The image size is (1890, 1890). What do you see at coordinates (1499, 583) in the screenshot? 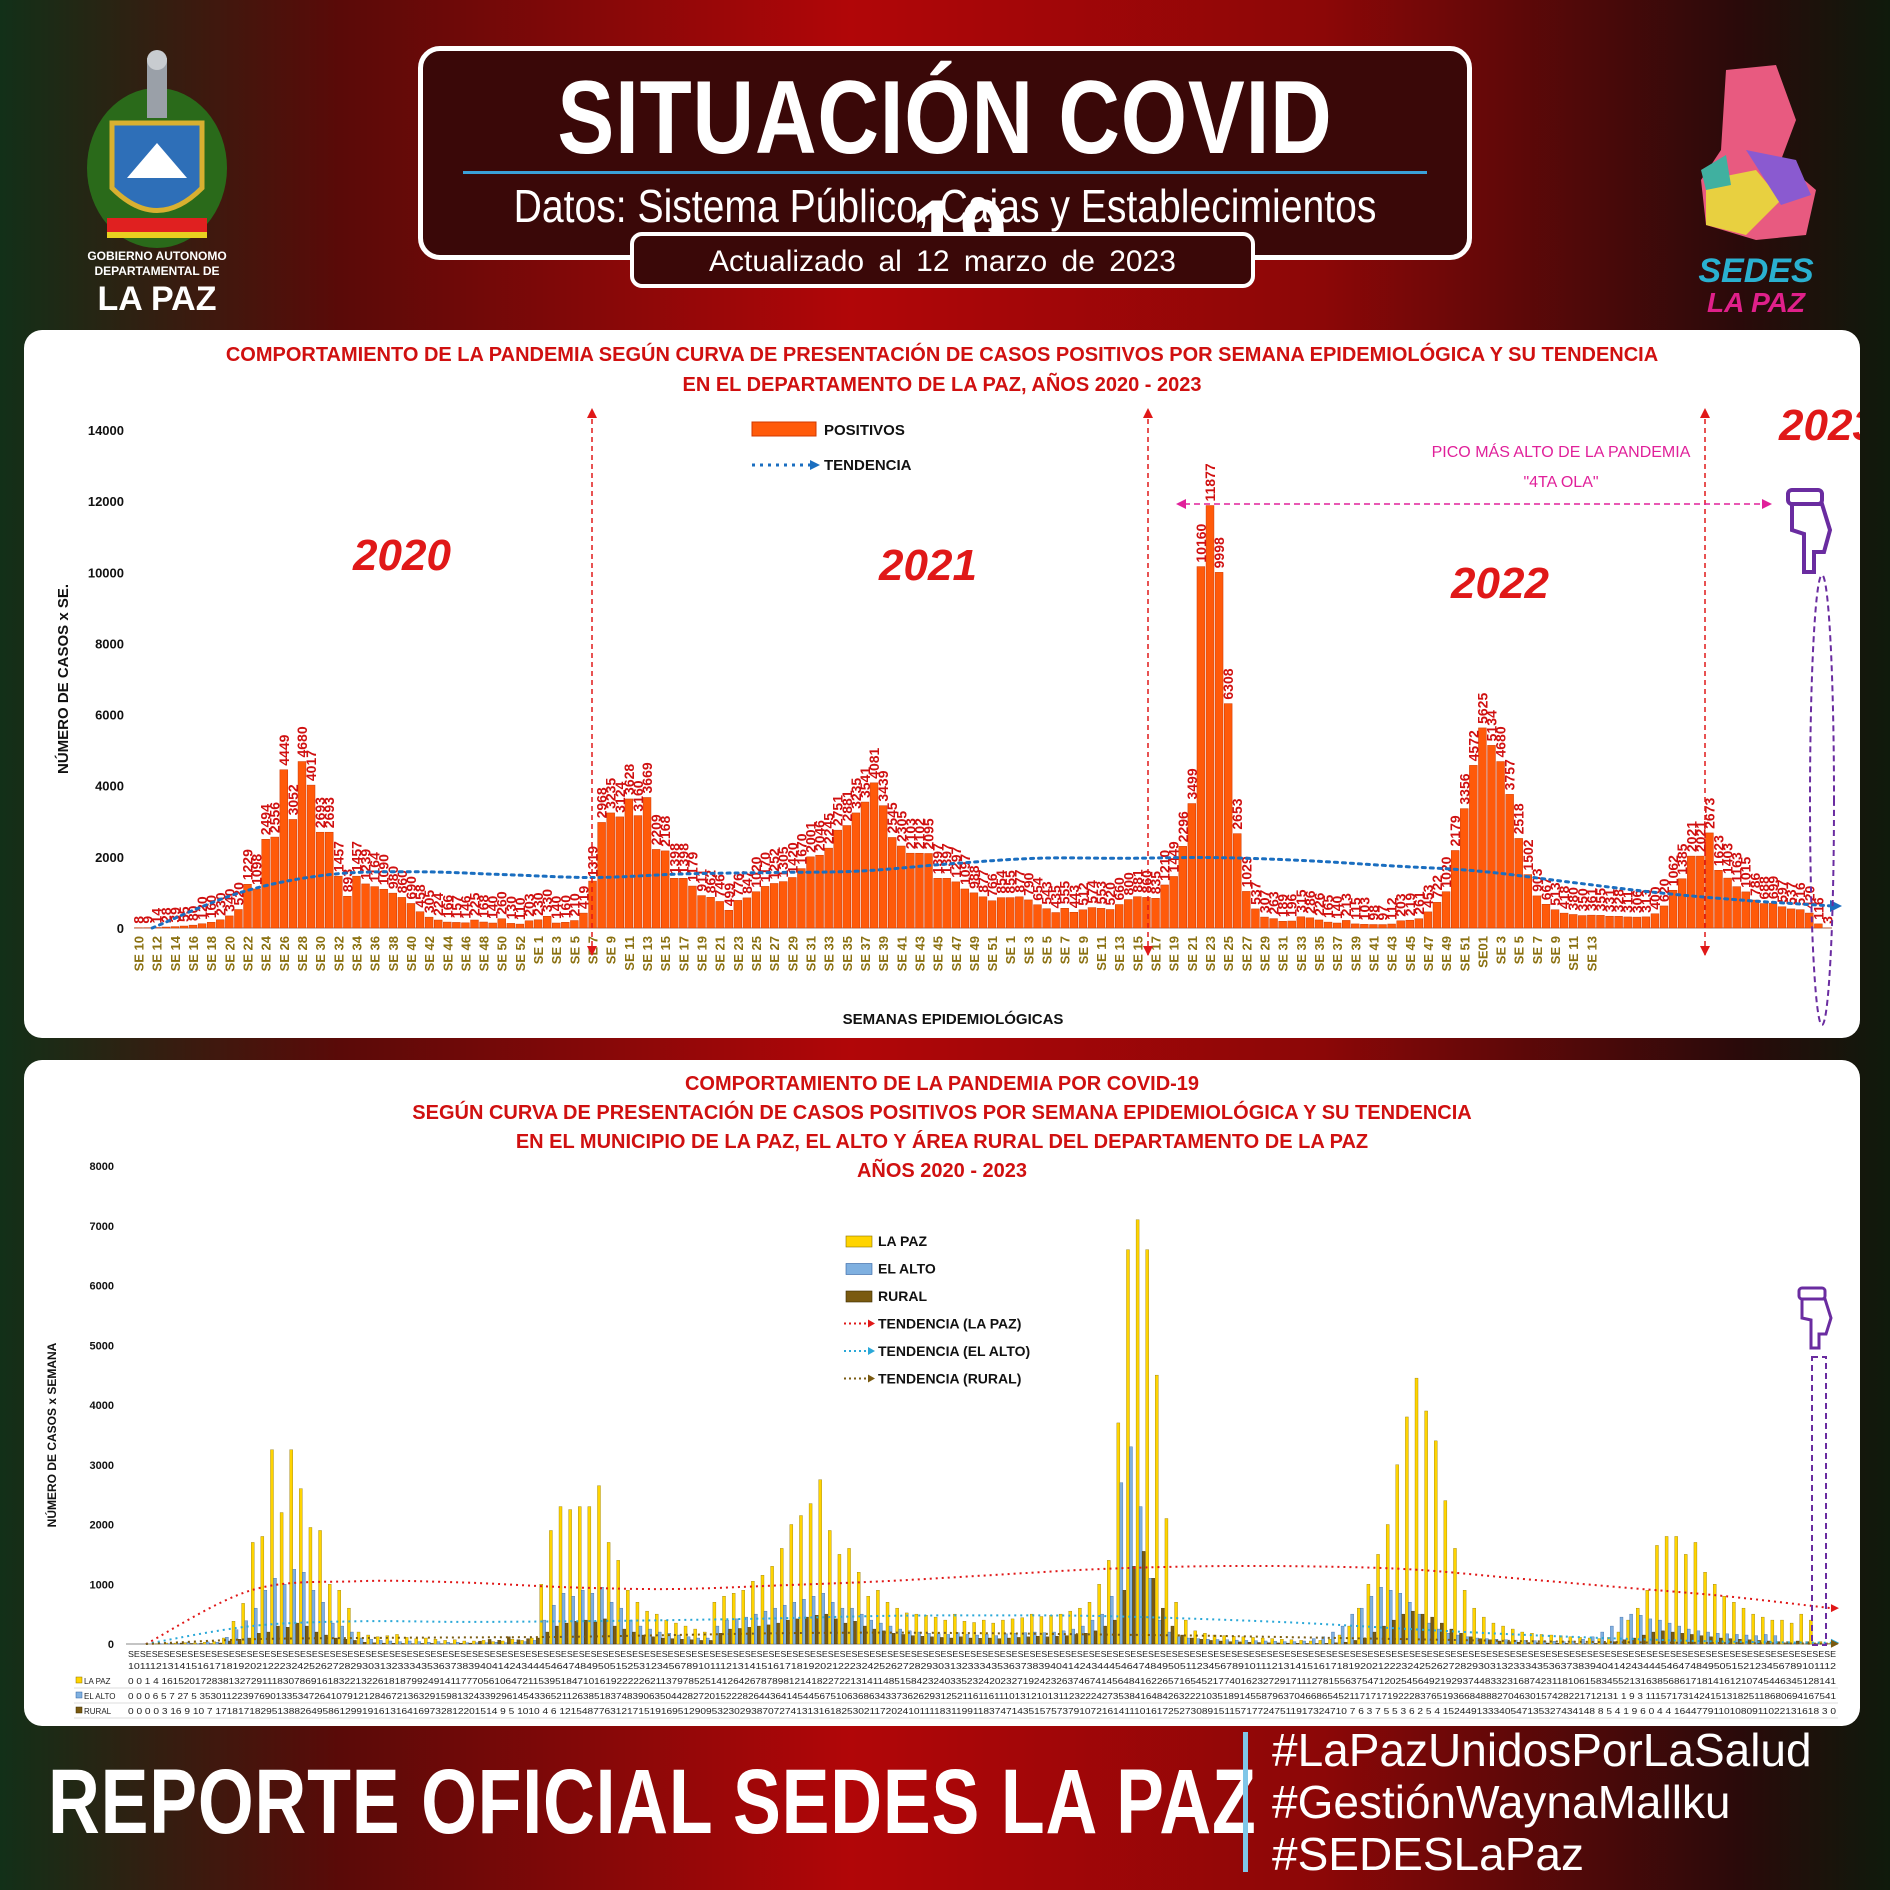
I see `year-label-2022: 2022` at bounding box center [1499, 583].